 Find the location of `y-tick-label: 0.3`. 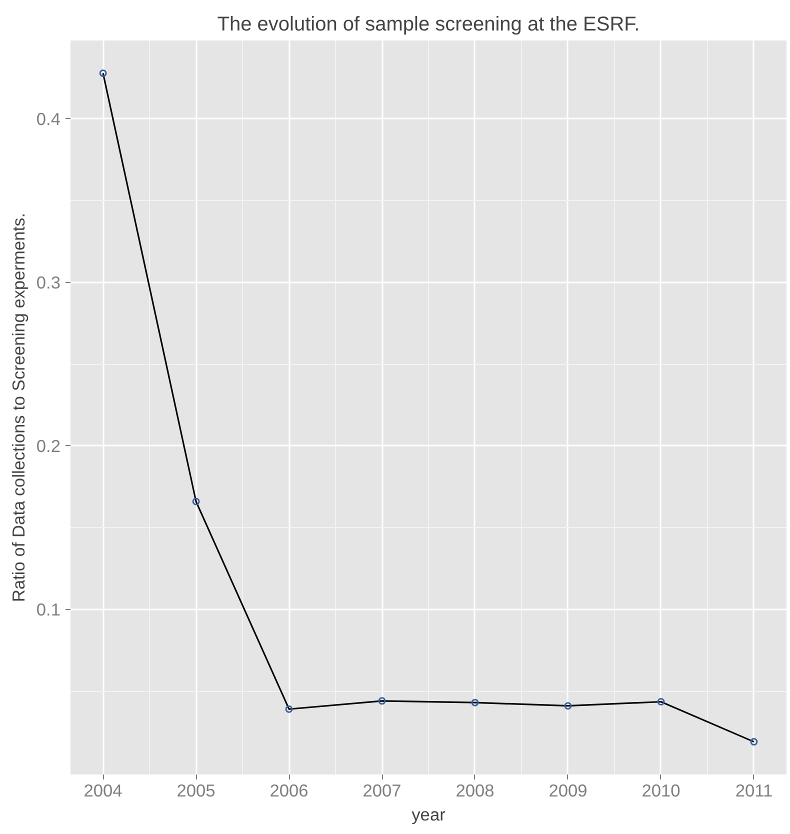

y-tick-label: 0.3 is located at coordinates (48, 282).